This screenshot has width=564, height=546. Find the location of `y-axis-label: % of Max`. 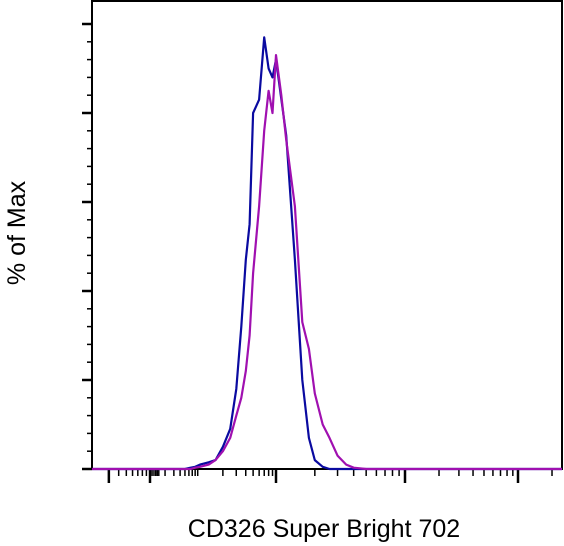

y-axis-label: % of Max is located at coordinates (17, 232).